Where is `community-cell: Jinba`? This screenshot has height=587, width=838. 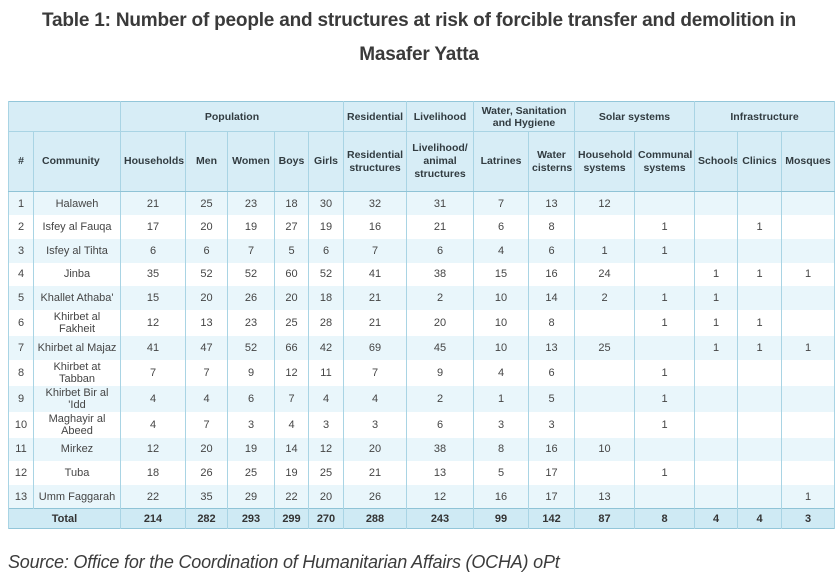 community-cell: Jinba is located at coordinates (77, 274).